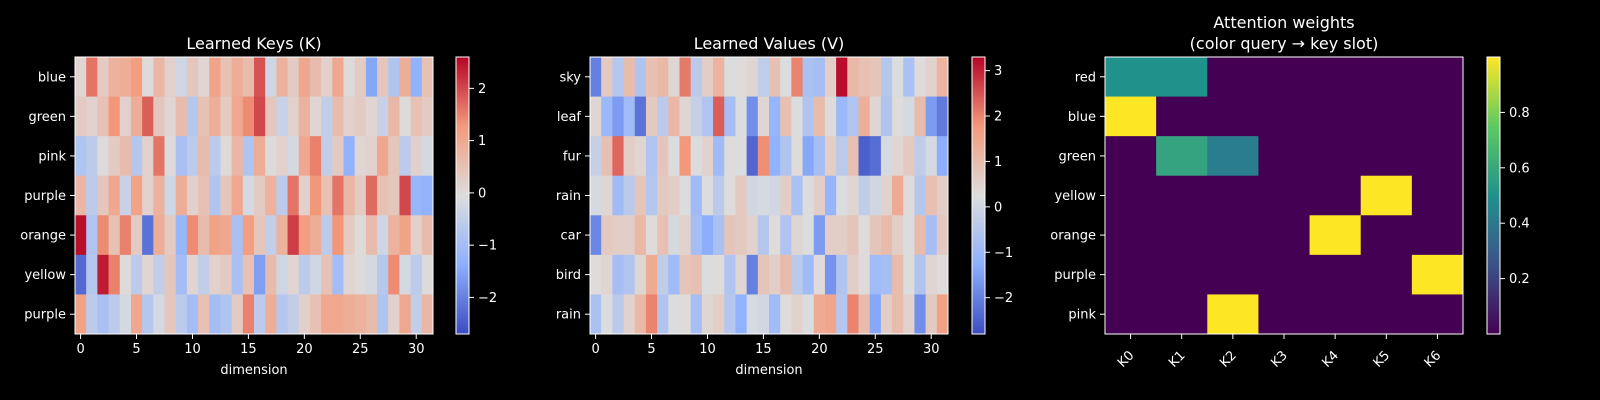  I want to click on x-tick-label: K2, so click(1228, 359).